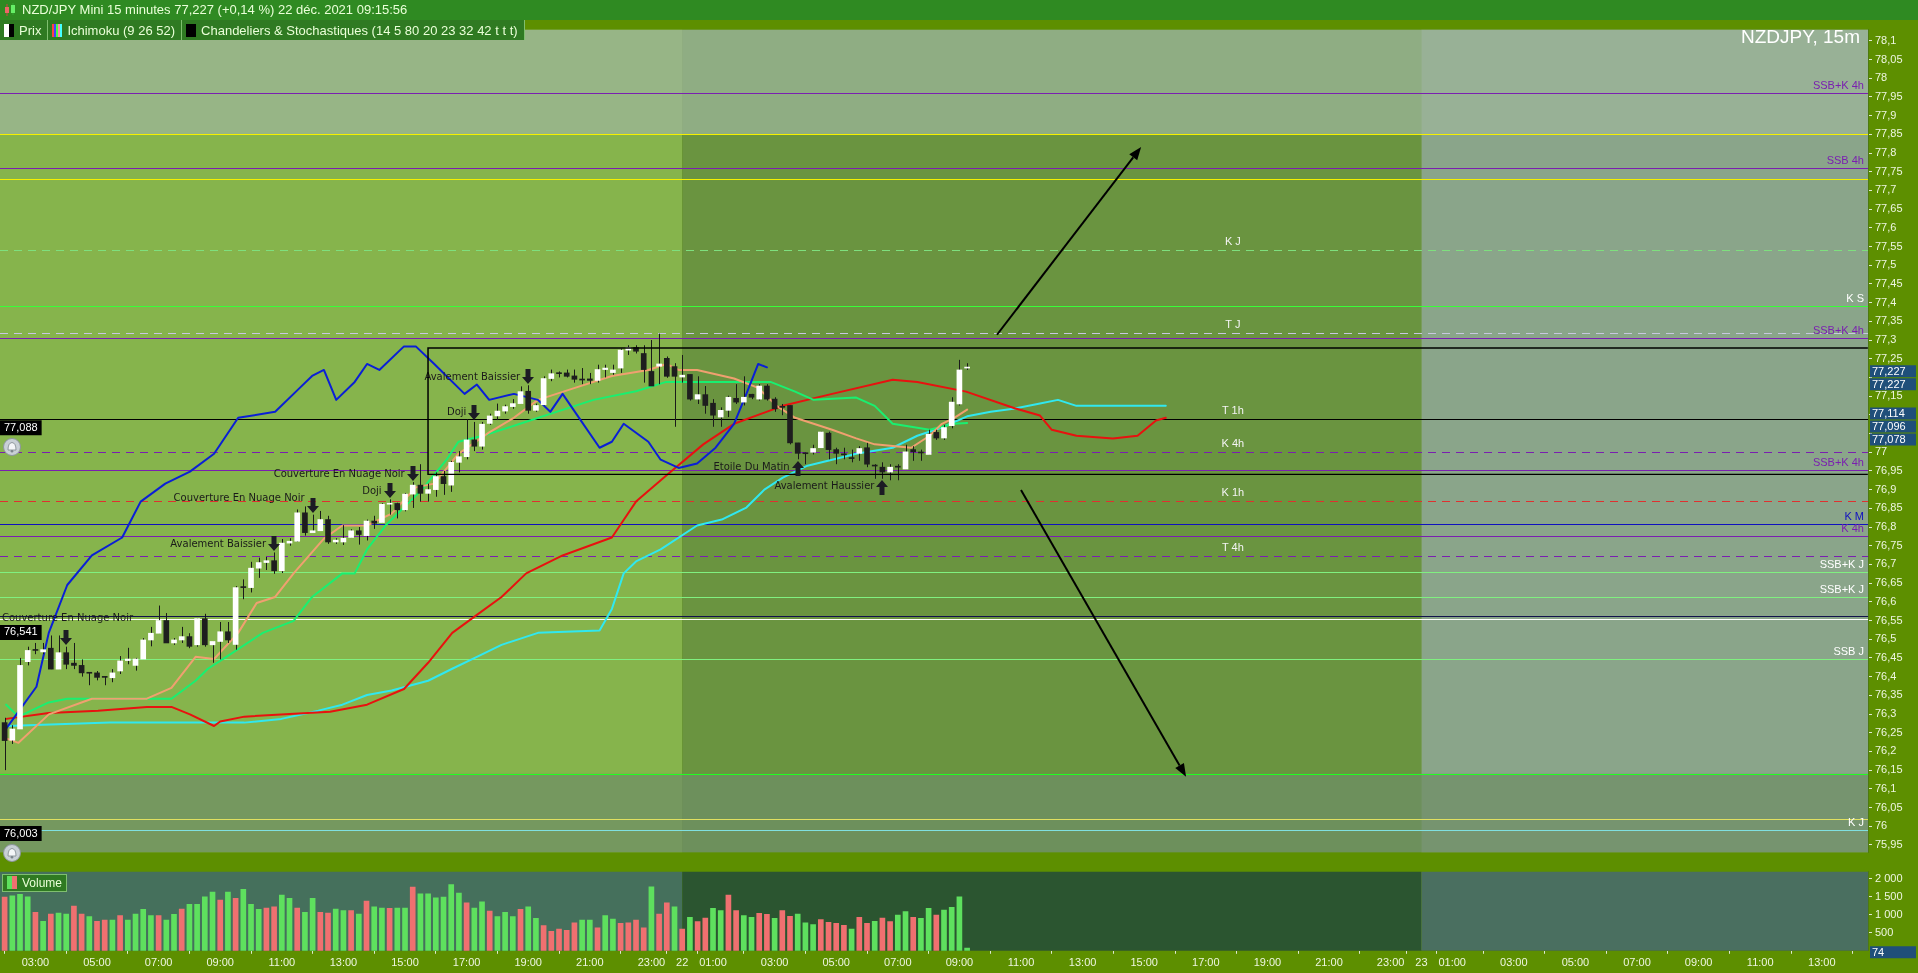  Describe the element at coordinates (1889, 895) in the screenshot. I see `y-tick-label: 1 500` at that location.